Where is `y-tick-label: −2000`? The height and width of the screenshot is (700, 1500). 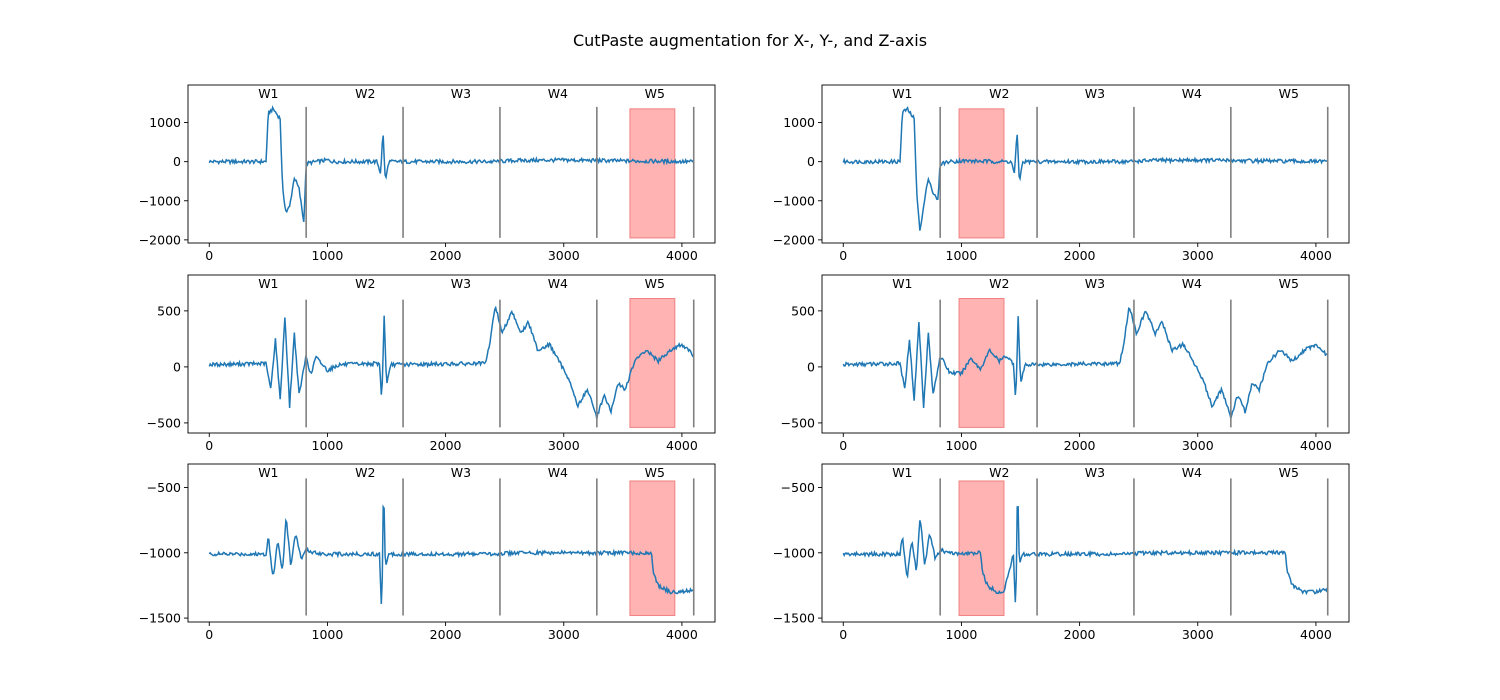
y-tick-label: −2000 is located at coordinates (160, 239).